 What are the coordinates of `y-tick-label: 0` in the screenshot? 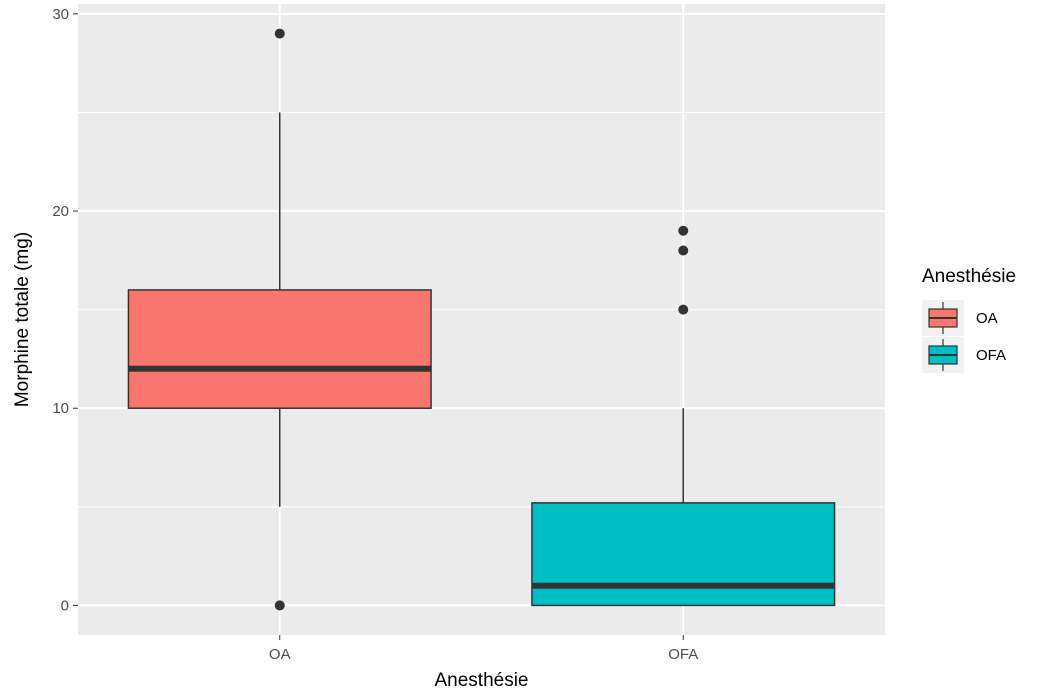 It's located at (65, 605).